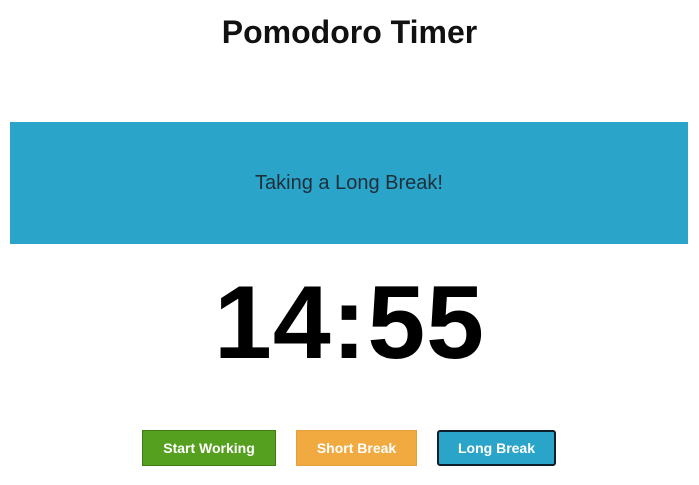 The width and height of the screenshot is (699, 485). Describe the element at coordinates (356, 448) in the screenshot. I see `short-break-button: Short Break` at that location.